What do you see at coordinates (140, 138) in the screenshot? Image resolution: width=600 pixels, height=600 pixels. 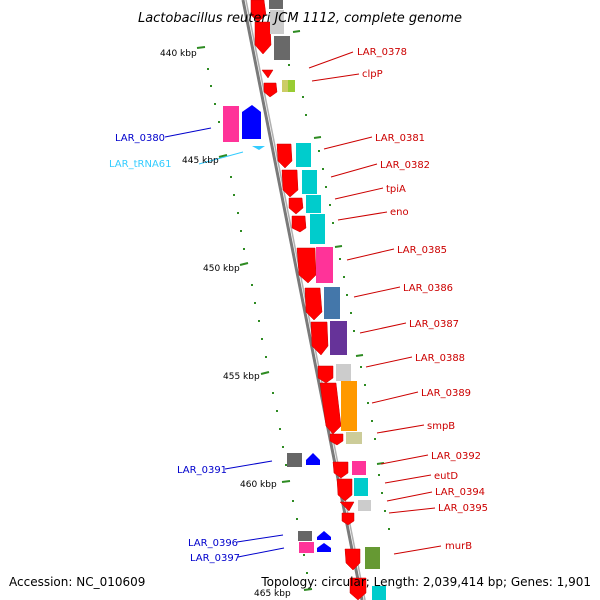 I see `gene-label-lar-0380: LAR_0380` at bounding box center [140, 138].